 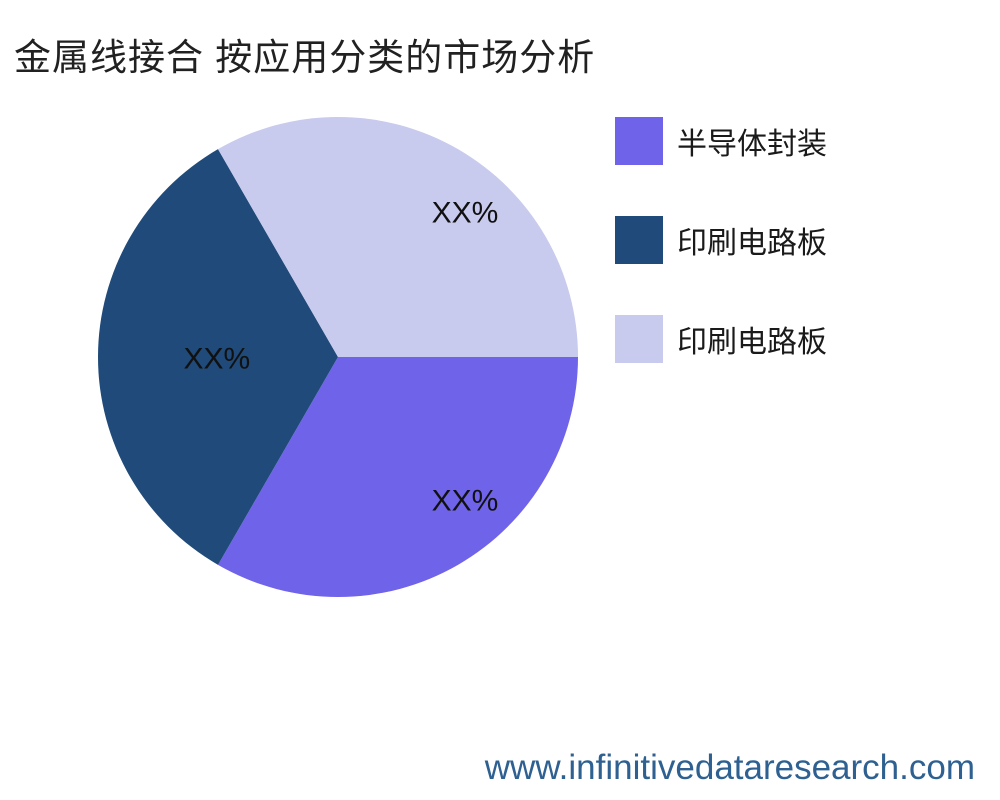 I want to click on chart-title: 金属线接合 按应用分类的市场分析, so click(x=305, y=57).